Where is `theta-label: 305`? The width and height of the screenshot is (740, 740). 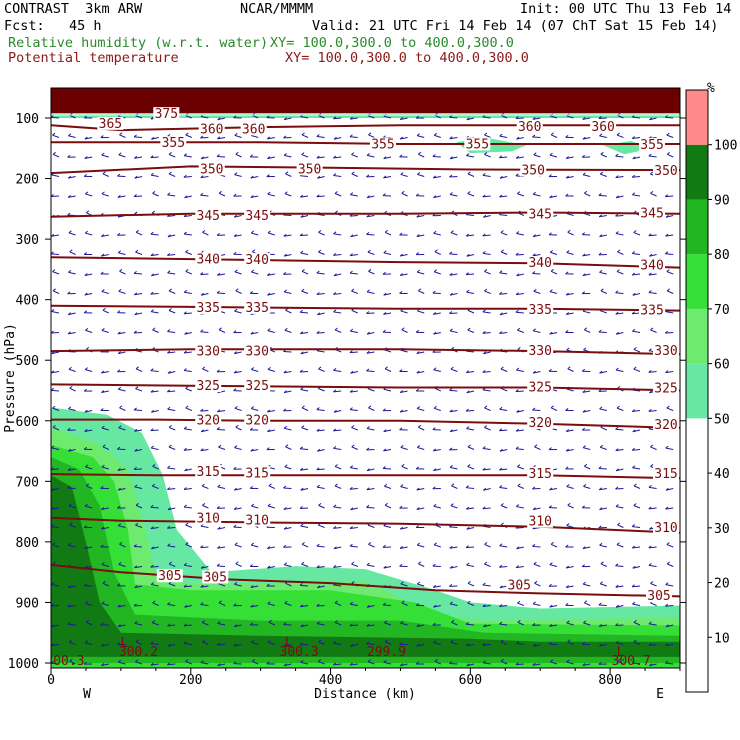 theta-label: 305 is located at coordinates (169, 576).